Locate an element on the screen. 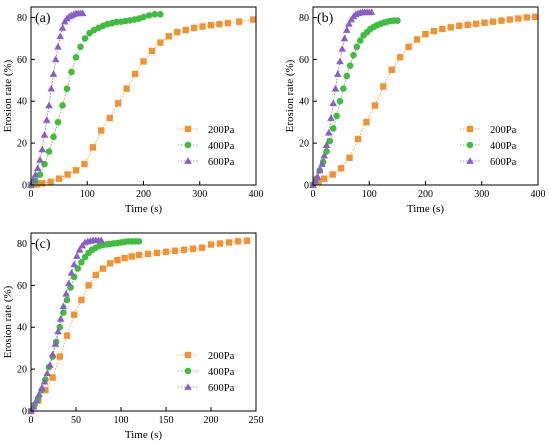  panel-label: (b) is located at coordinates (325, 18).